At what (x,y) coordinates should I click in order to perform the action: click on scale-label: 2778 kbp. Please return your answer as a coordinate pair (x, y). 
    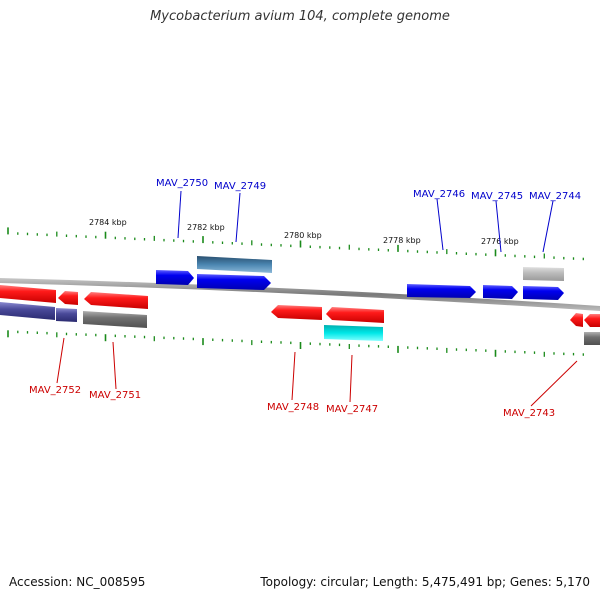
    Looking at the image, I should click on (402, 240).